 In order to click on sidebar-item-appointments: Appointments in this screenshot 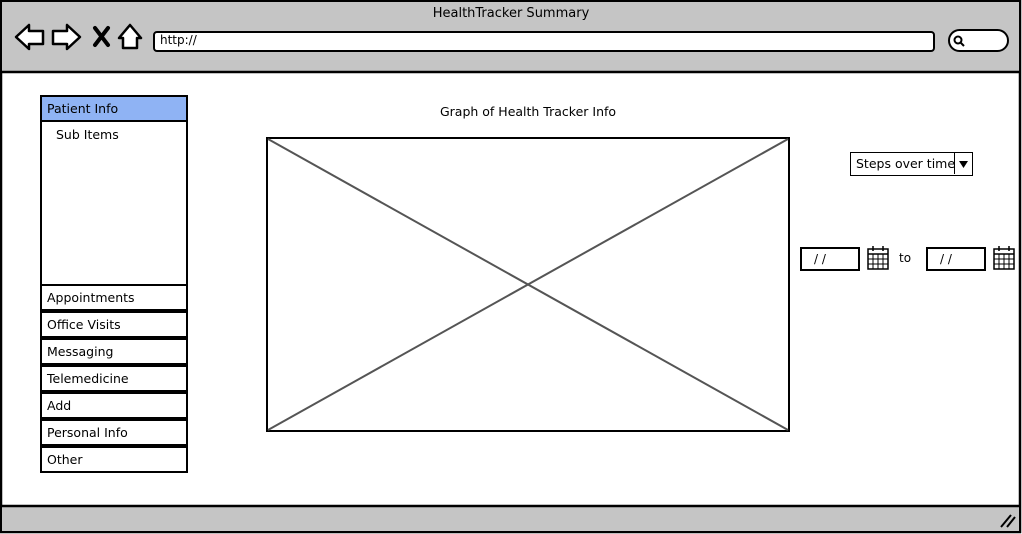, I will do `click(114, 297)`.